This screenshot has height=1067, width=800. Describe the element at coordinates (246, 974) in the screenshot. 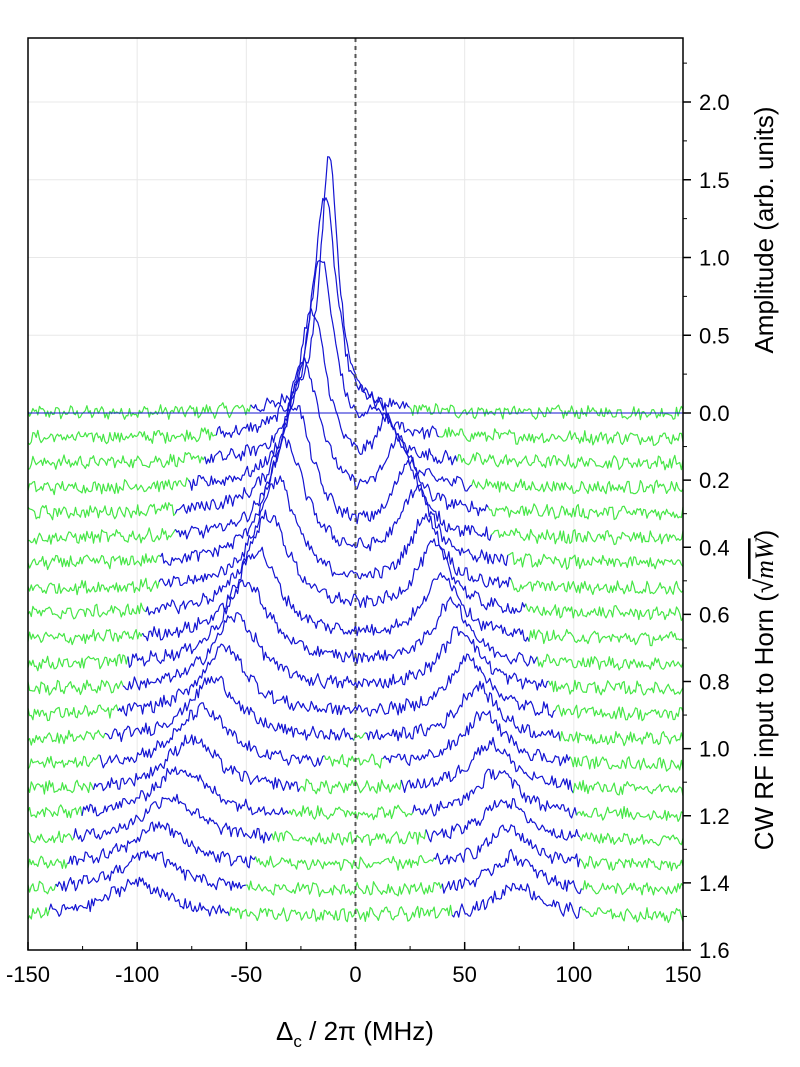

I see `x-tick-label: -50` at that location.